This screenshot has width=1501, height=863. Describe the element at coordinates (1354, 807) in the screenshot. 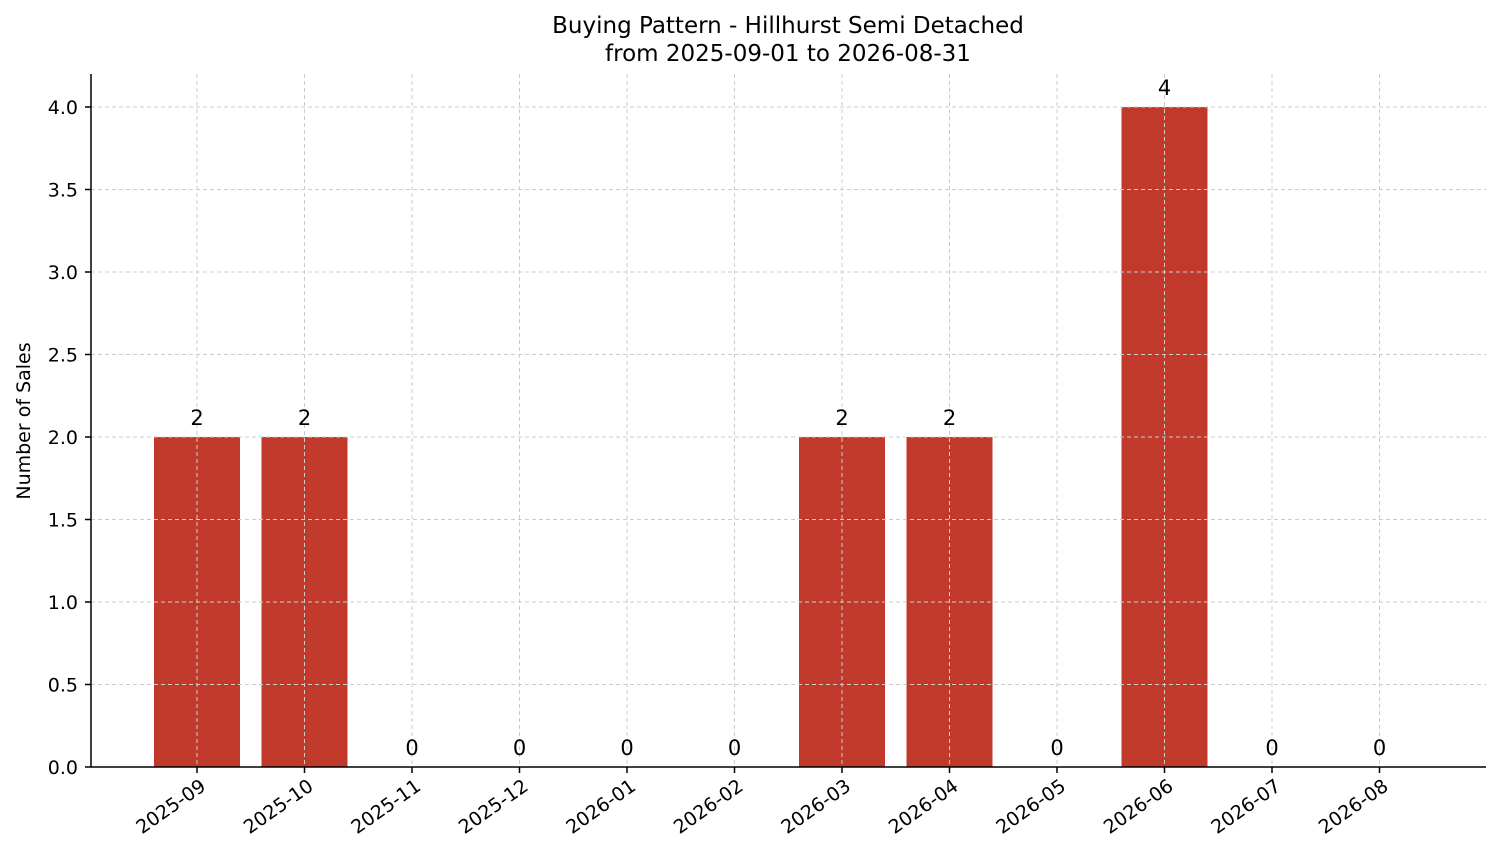

I see `x-tick-label: 2026-08` at that location.